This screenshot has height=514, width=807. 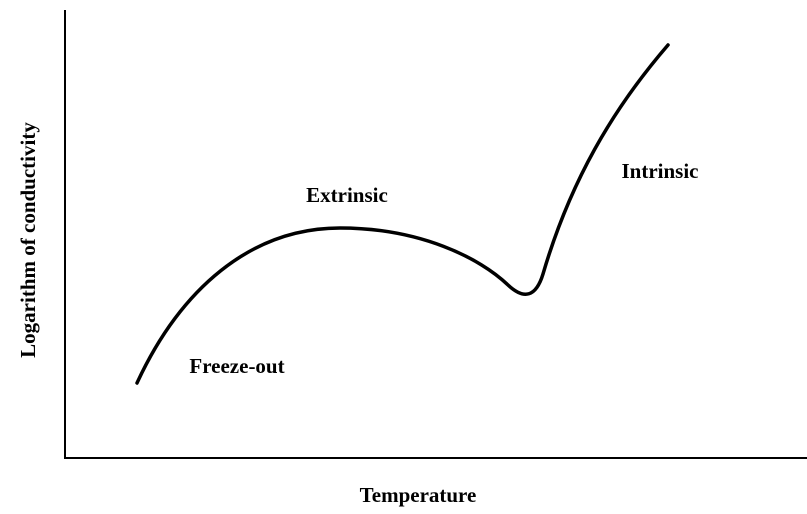 What do you see at coordinates (236, 366) in the screenshot?
I see `region-label: Freeze-out` at bounding box center [236, 366].